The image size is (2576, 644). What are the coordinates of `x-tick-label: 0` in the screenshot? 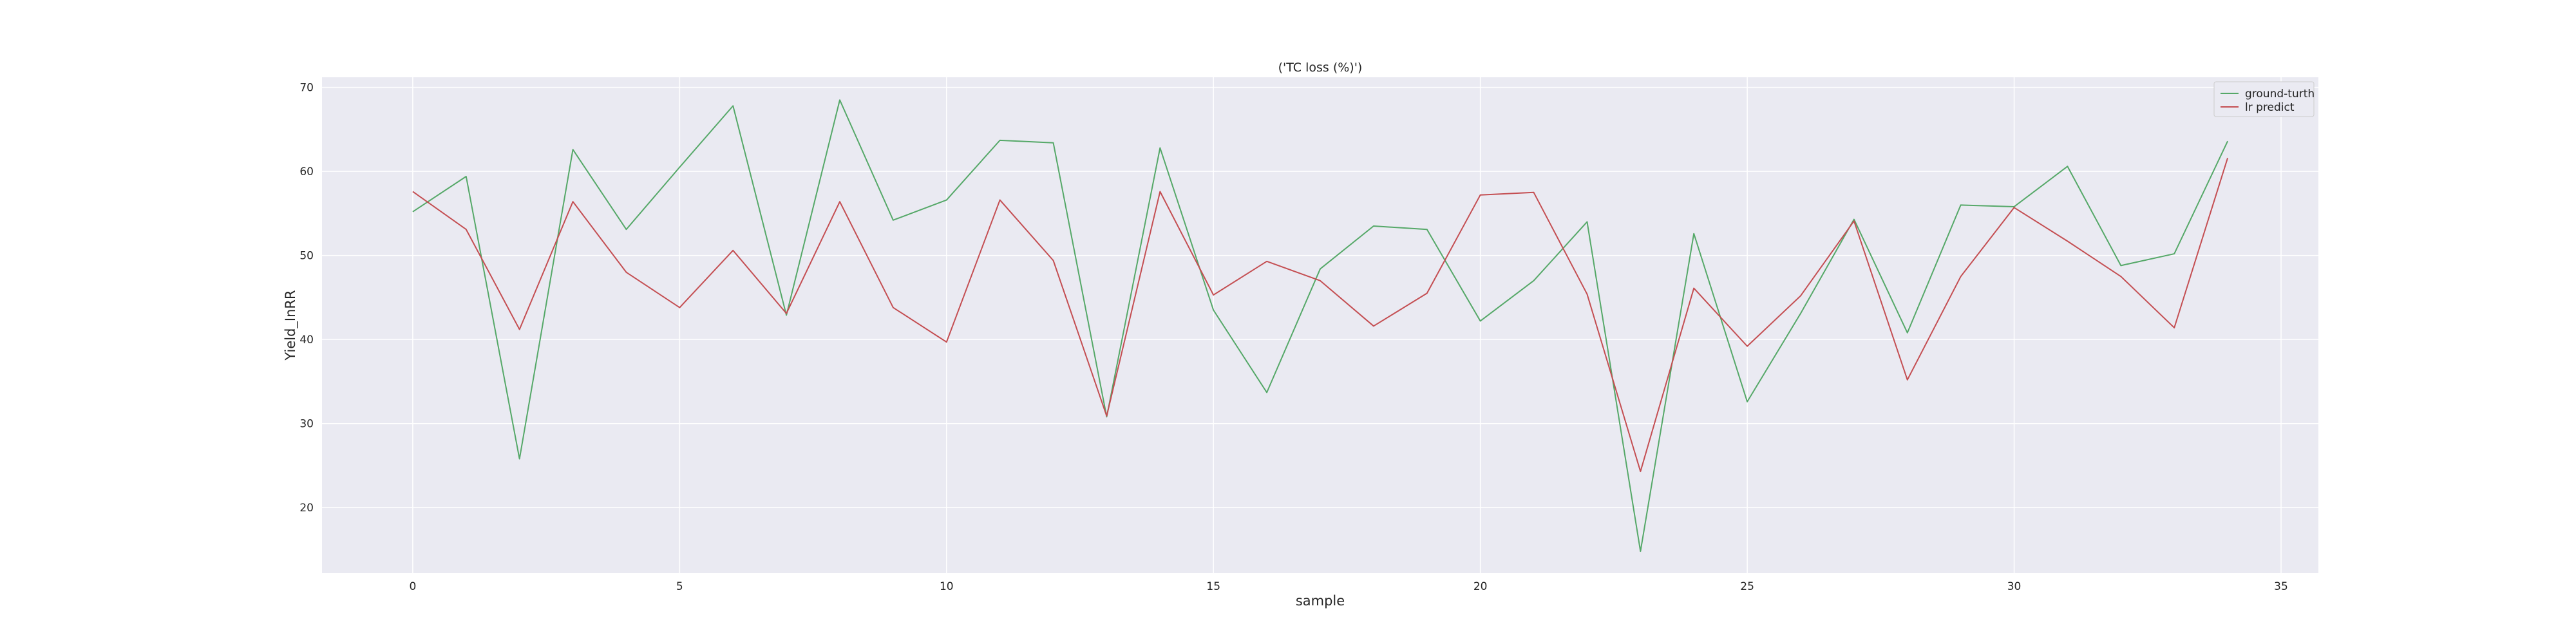 It's located at (413, 587).